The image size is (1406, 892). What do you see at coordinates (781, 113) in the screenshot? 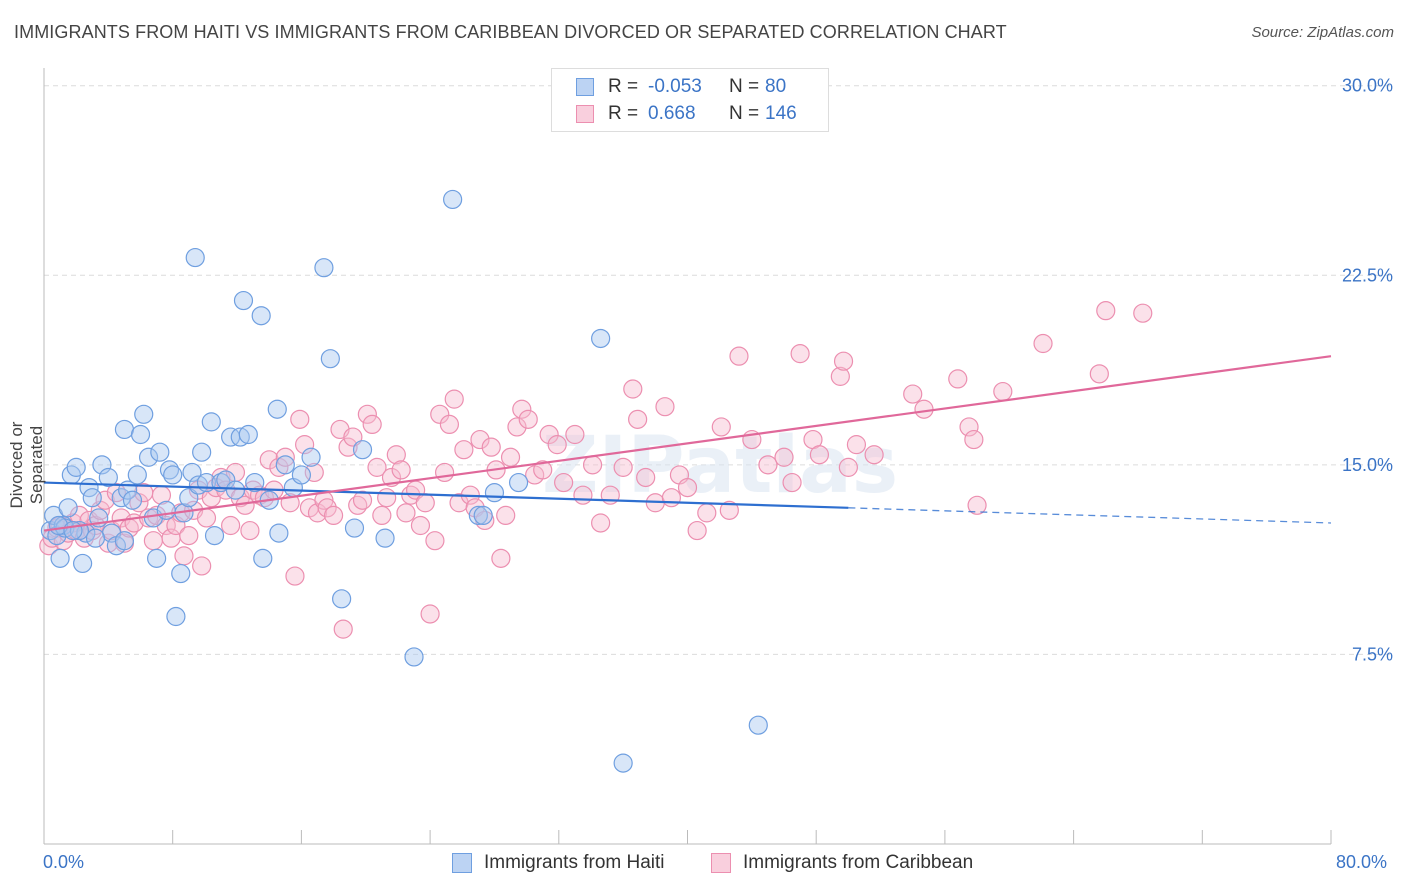
I see `legend-n-value: 146` at bounding box center [781, 113].